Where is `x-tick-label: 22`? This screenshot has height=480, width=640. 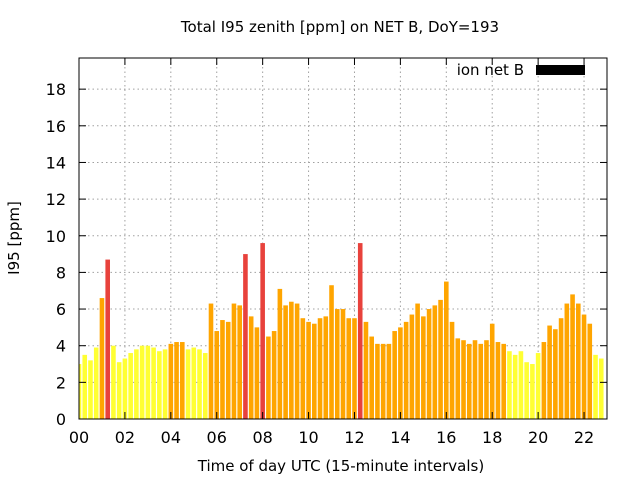 x-tick-label: 22 is located at coordinates (584, 437).